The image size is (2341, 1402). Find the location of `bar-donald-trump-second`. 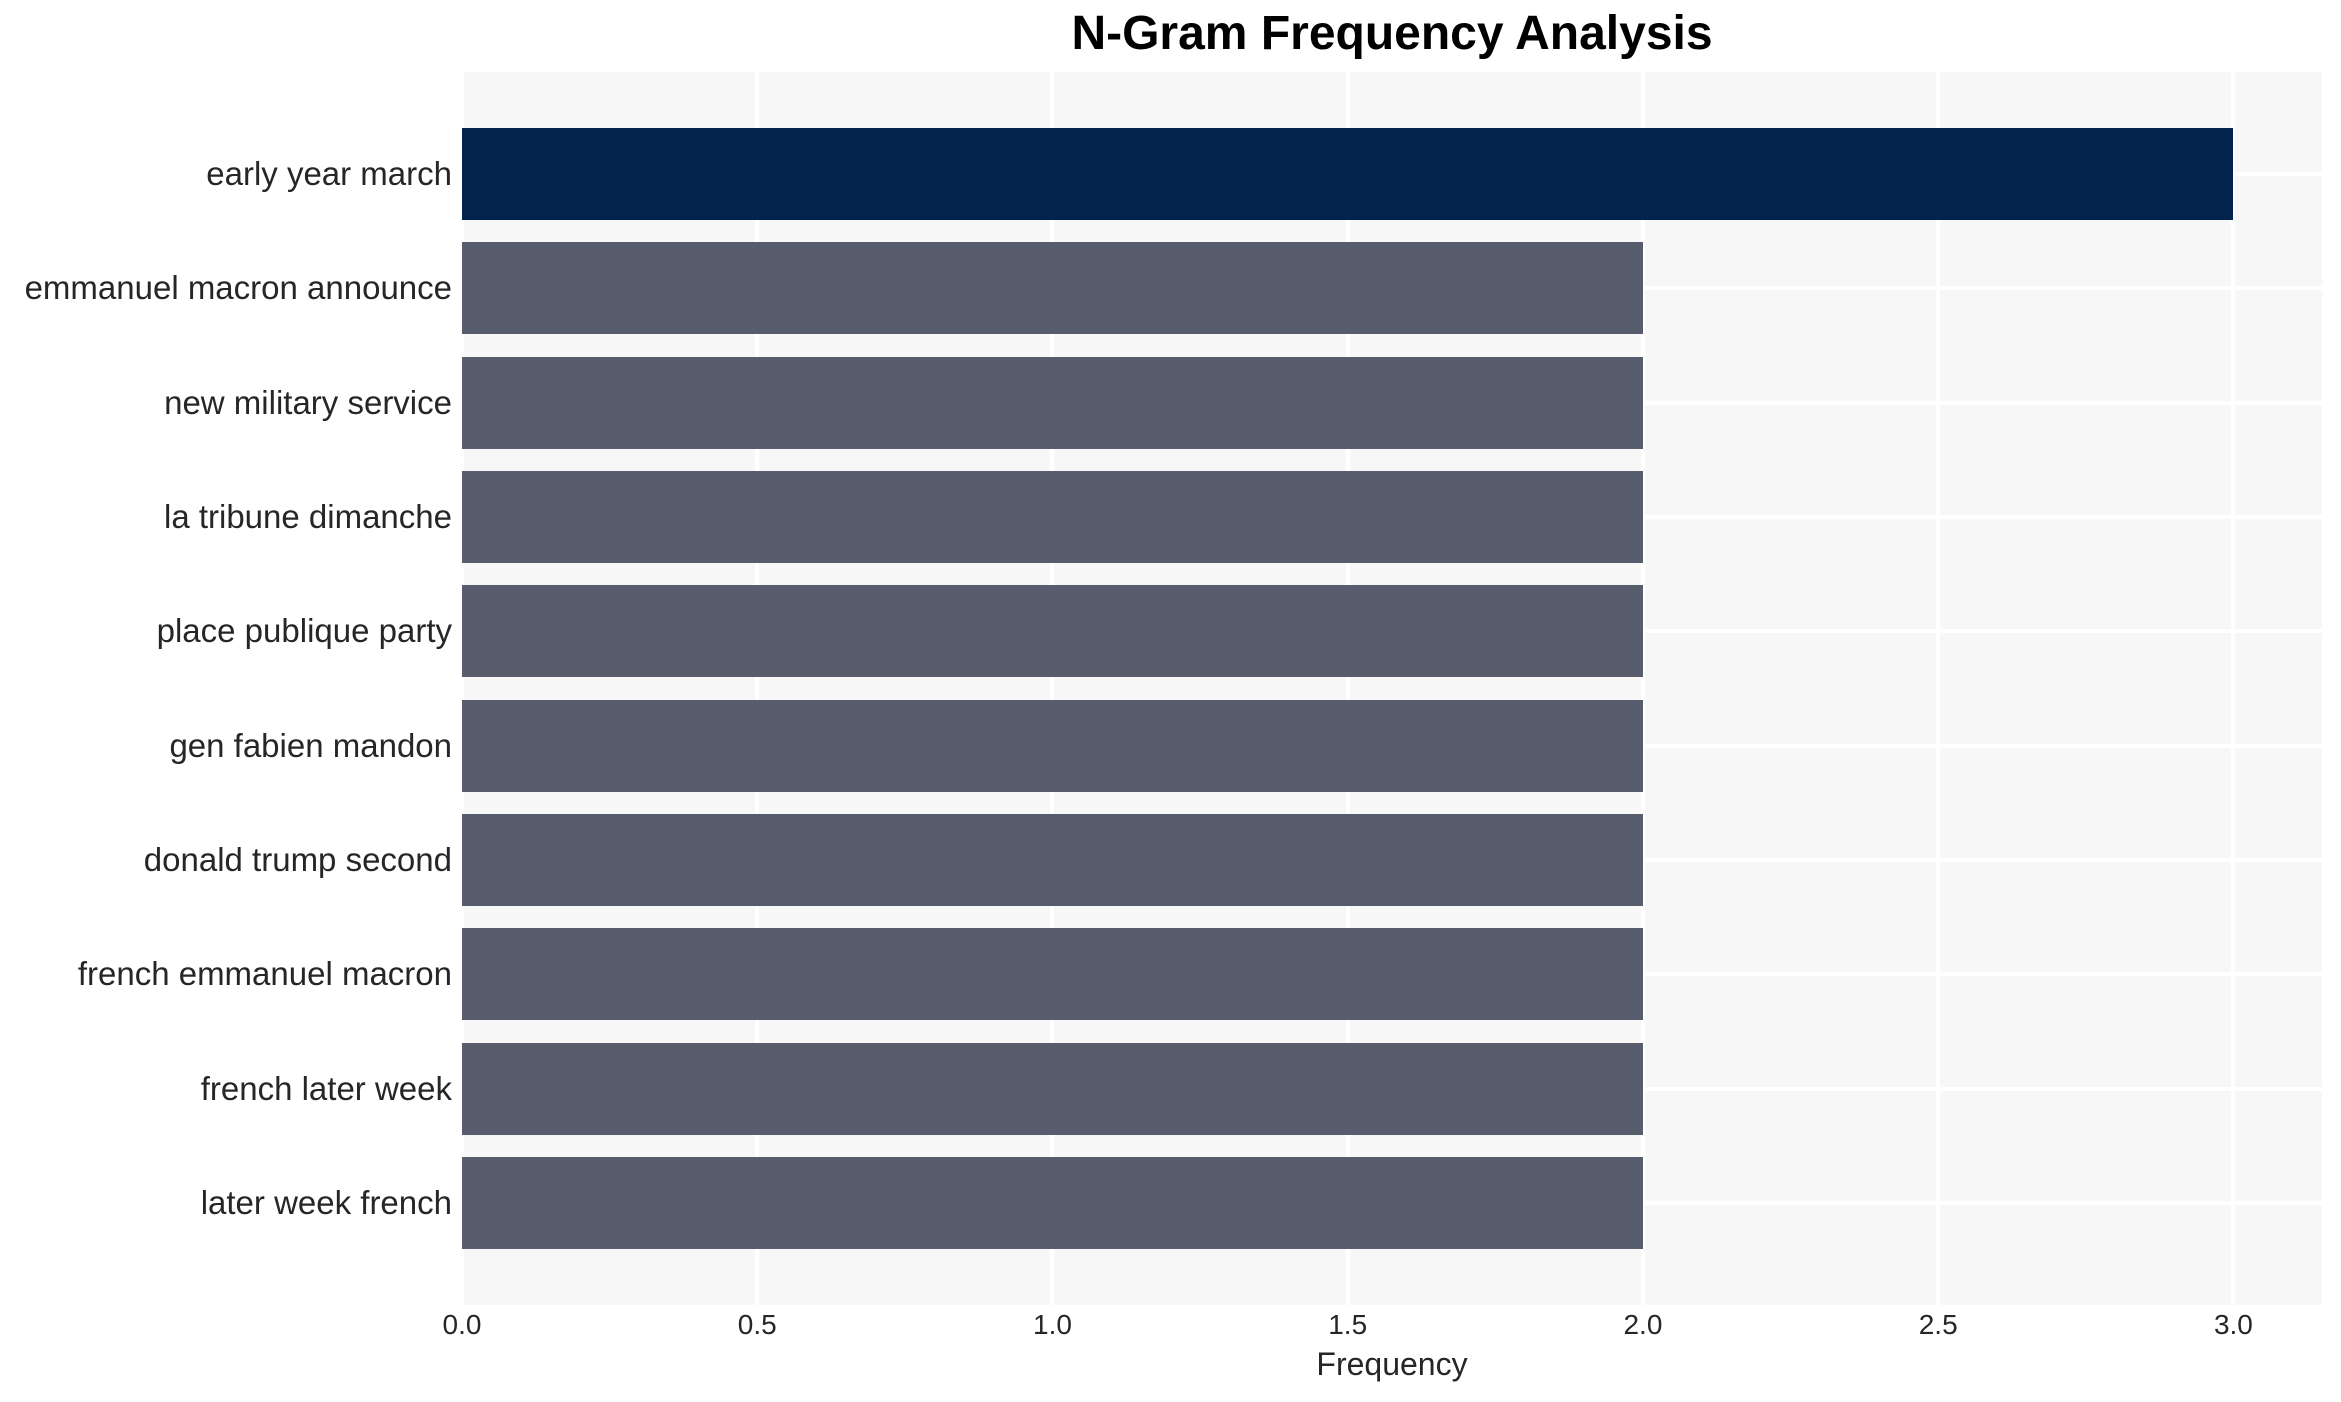

bar-donald-trump-second is located at coordinates (1052, 859).